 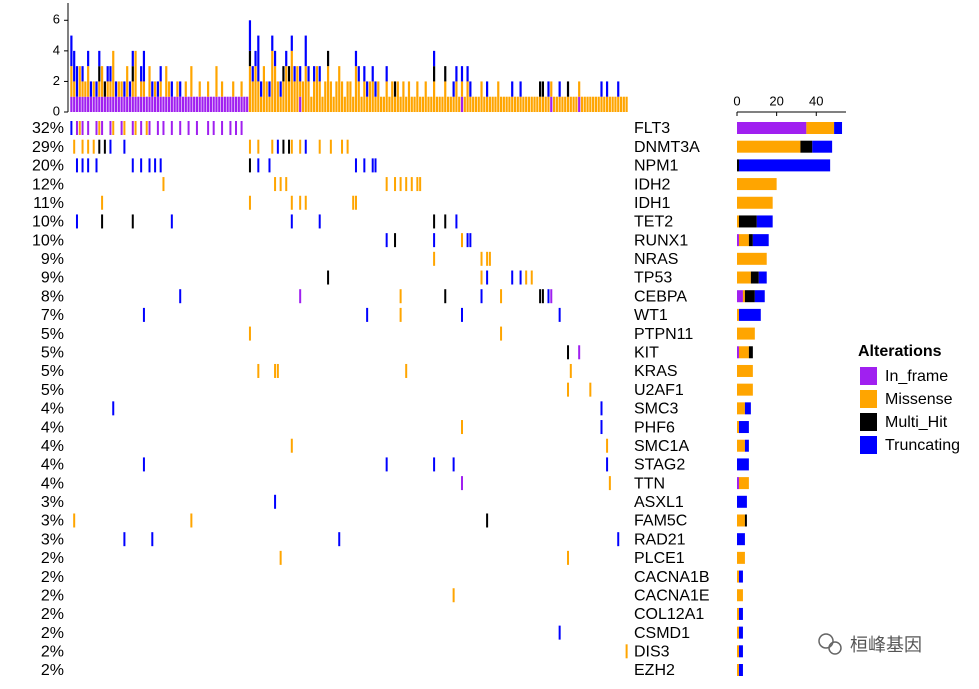 What do you see at coordinates (660, 296) in the screenshot?
I see `gene-label: CEBPA` at bounding box center [660, 296].